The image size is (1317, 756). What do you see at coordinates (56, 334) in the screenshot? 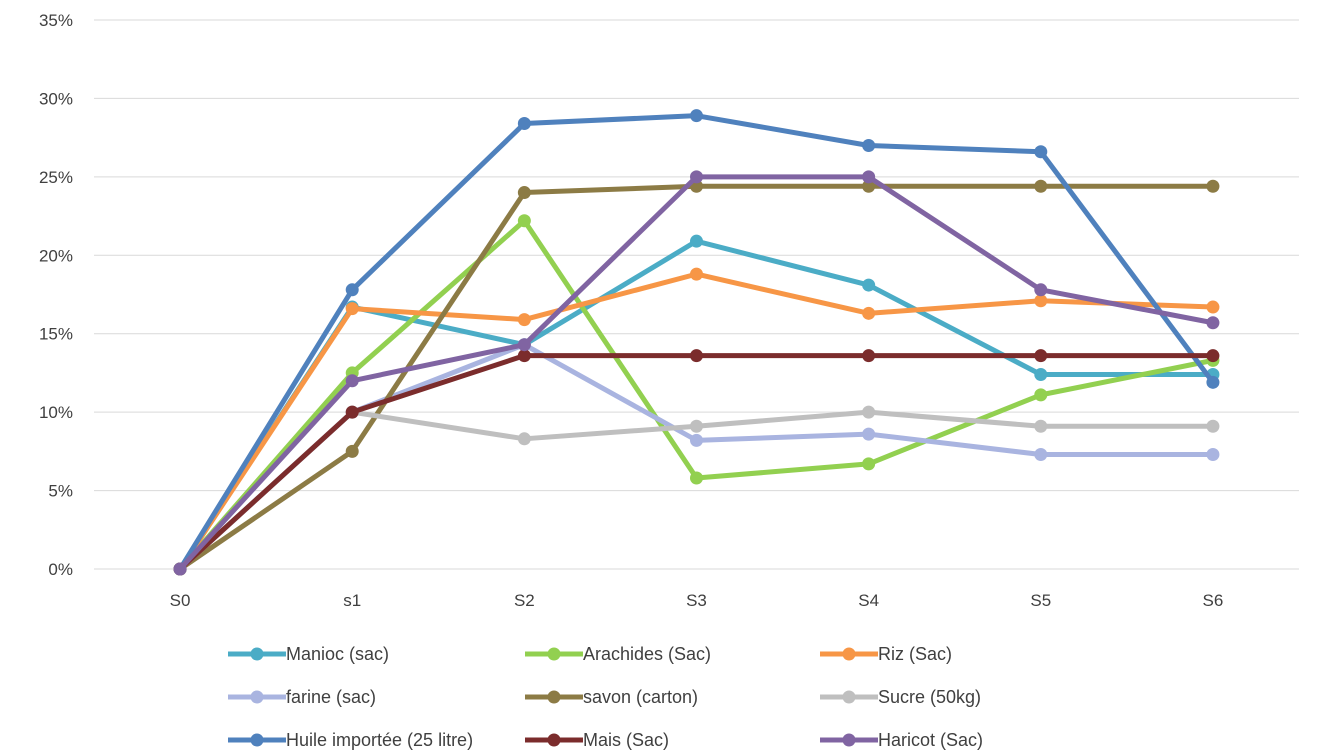
I see `y-tick-label: 15%` at bounding box center [56, 334].